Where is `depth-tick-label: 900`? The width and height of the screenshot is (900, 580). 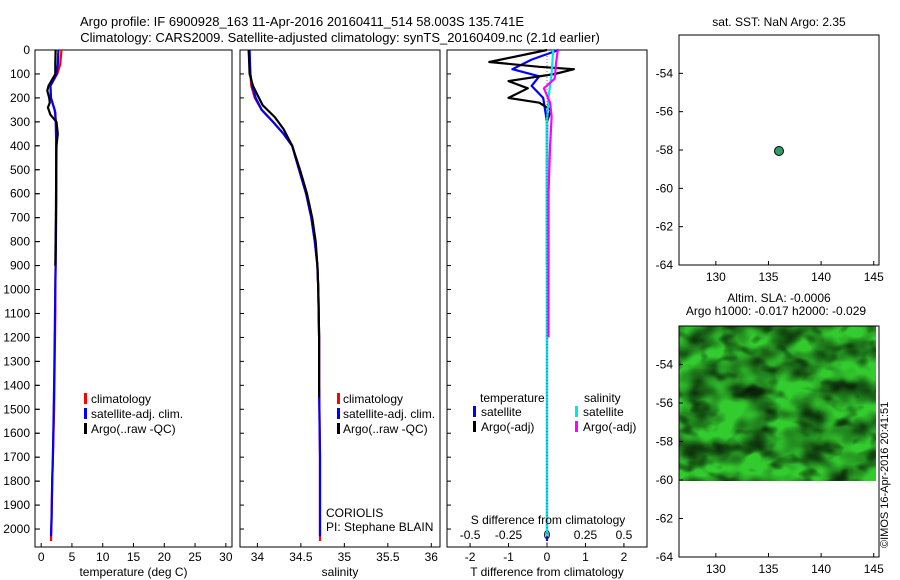 depth-tick-label: 900 is located at coordinates (20, 266).